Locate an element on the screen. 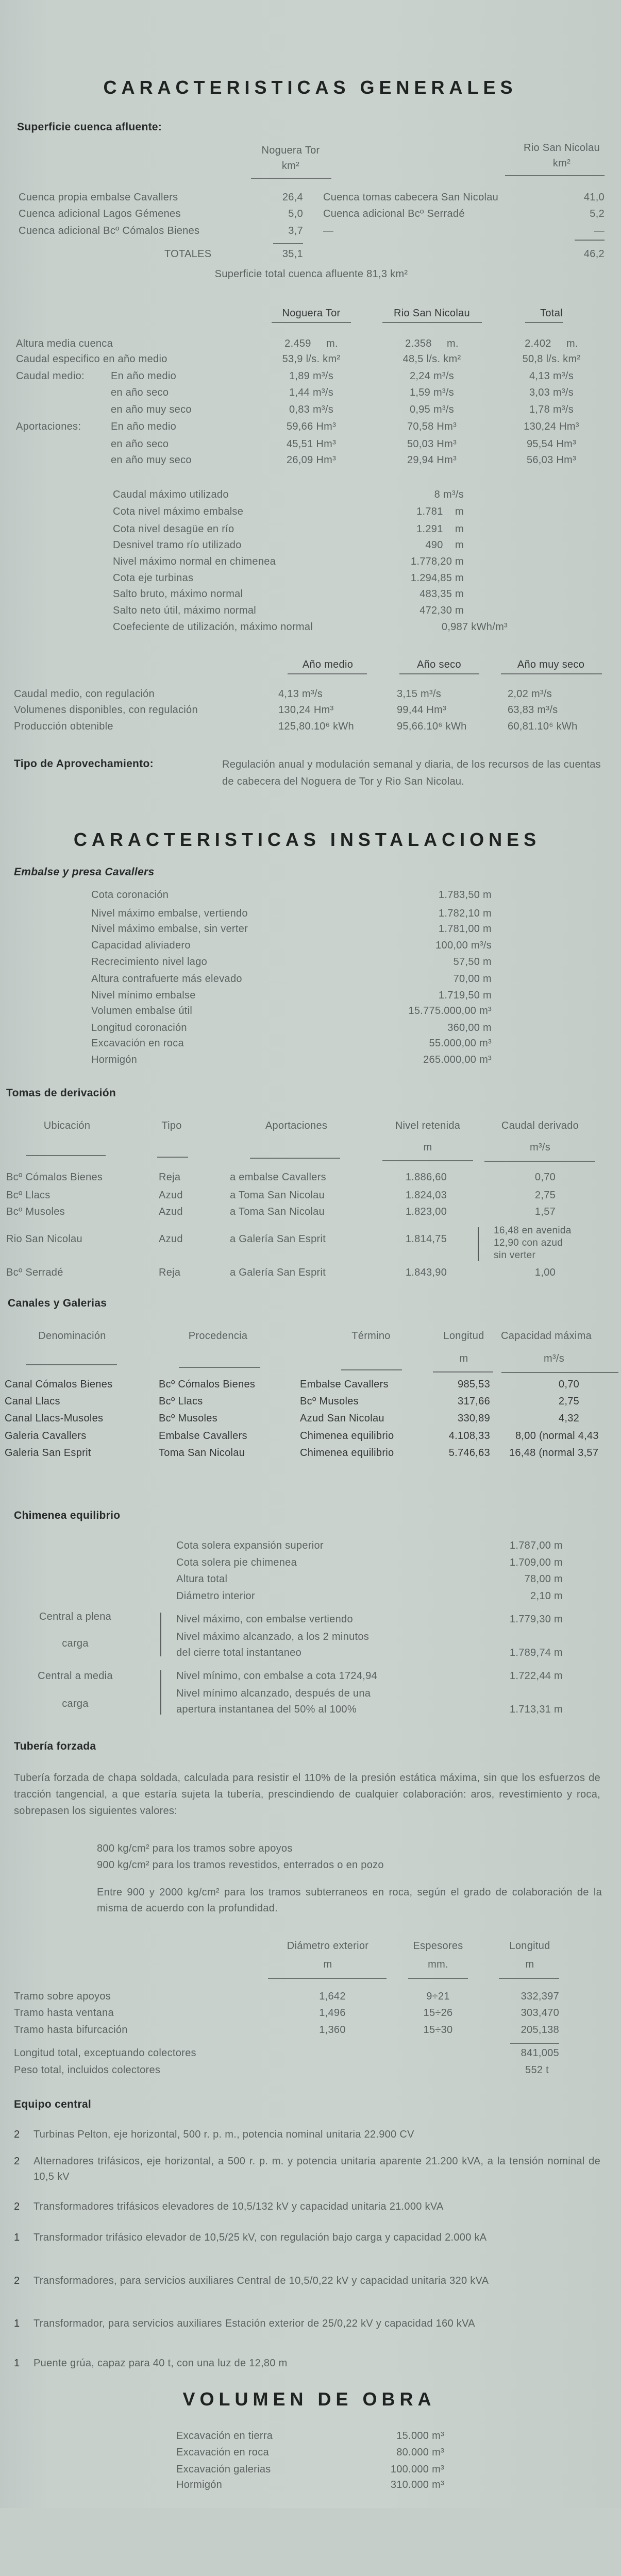  hydrology-value: 48,5 l/s. km² is located at coordinates (431, 359).